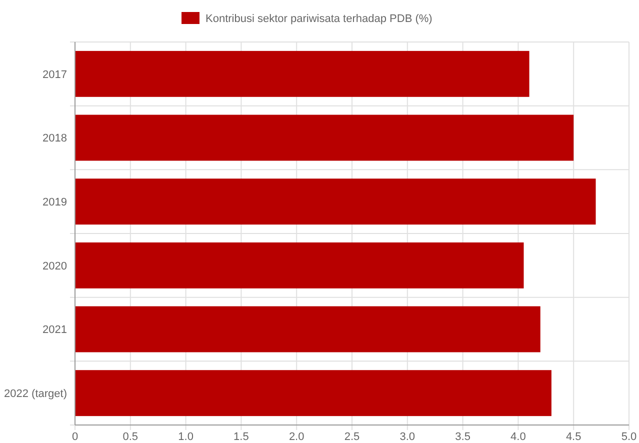 The height and width of the screenshot is (443, 639). What do you see at coordinates (54, 202) in the screenshot?
I see `y-tick-label: 2019` at bounding box center [54, 202].